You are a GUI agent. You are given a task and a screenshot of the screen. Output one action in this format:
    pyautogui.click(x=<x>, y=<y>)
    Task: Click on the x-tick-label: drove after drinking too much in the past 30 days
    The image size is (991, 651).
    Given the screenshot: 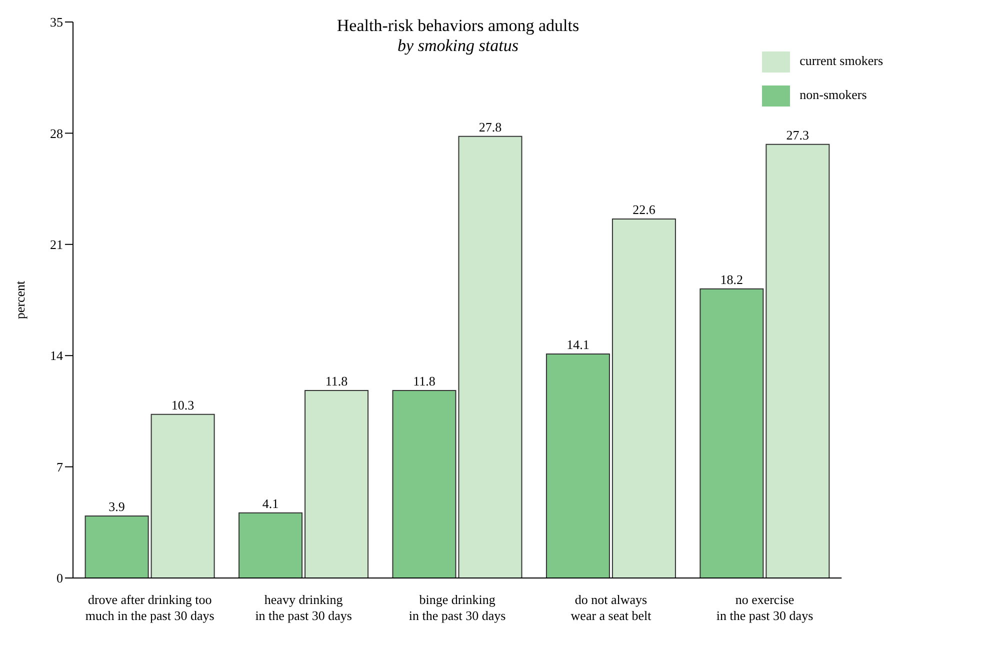 What is the action you would take?
    pyautogui.click(x=149, y=607)
    